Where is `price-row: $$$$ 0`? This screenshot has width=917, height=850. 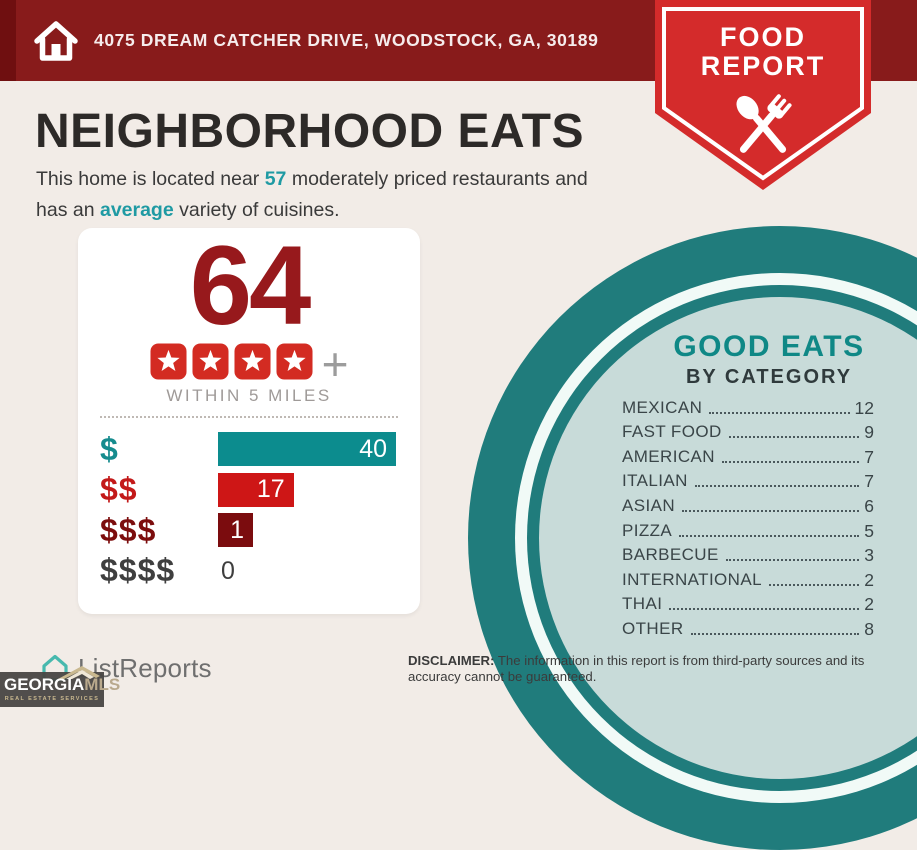 price-row: $$$$ 0 is located at coordinates (251, 571).